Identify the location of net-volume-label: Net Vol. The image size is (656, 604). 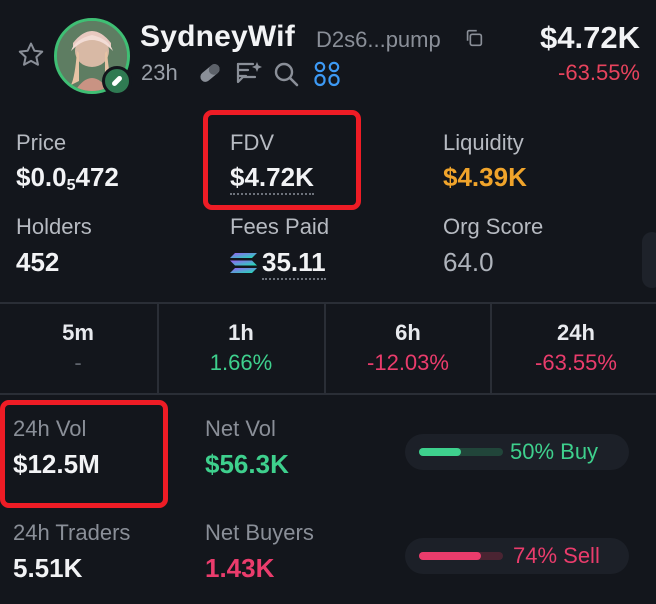
(240, 428).